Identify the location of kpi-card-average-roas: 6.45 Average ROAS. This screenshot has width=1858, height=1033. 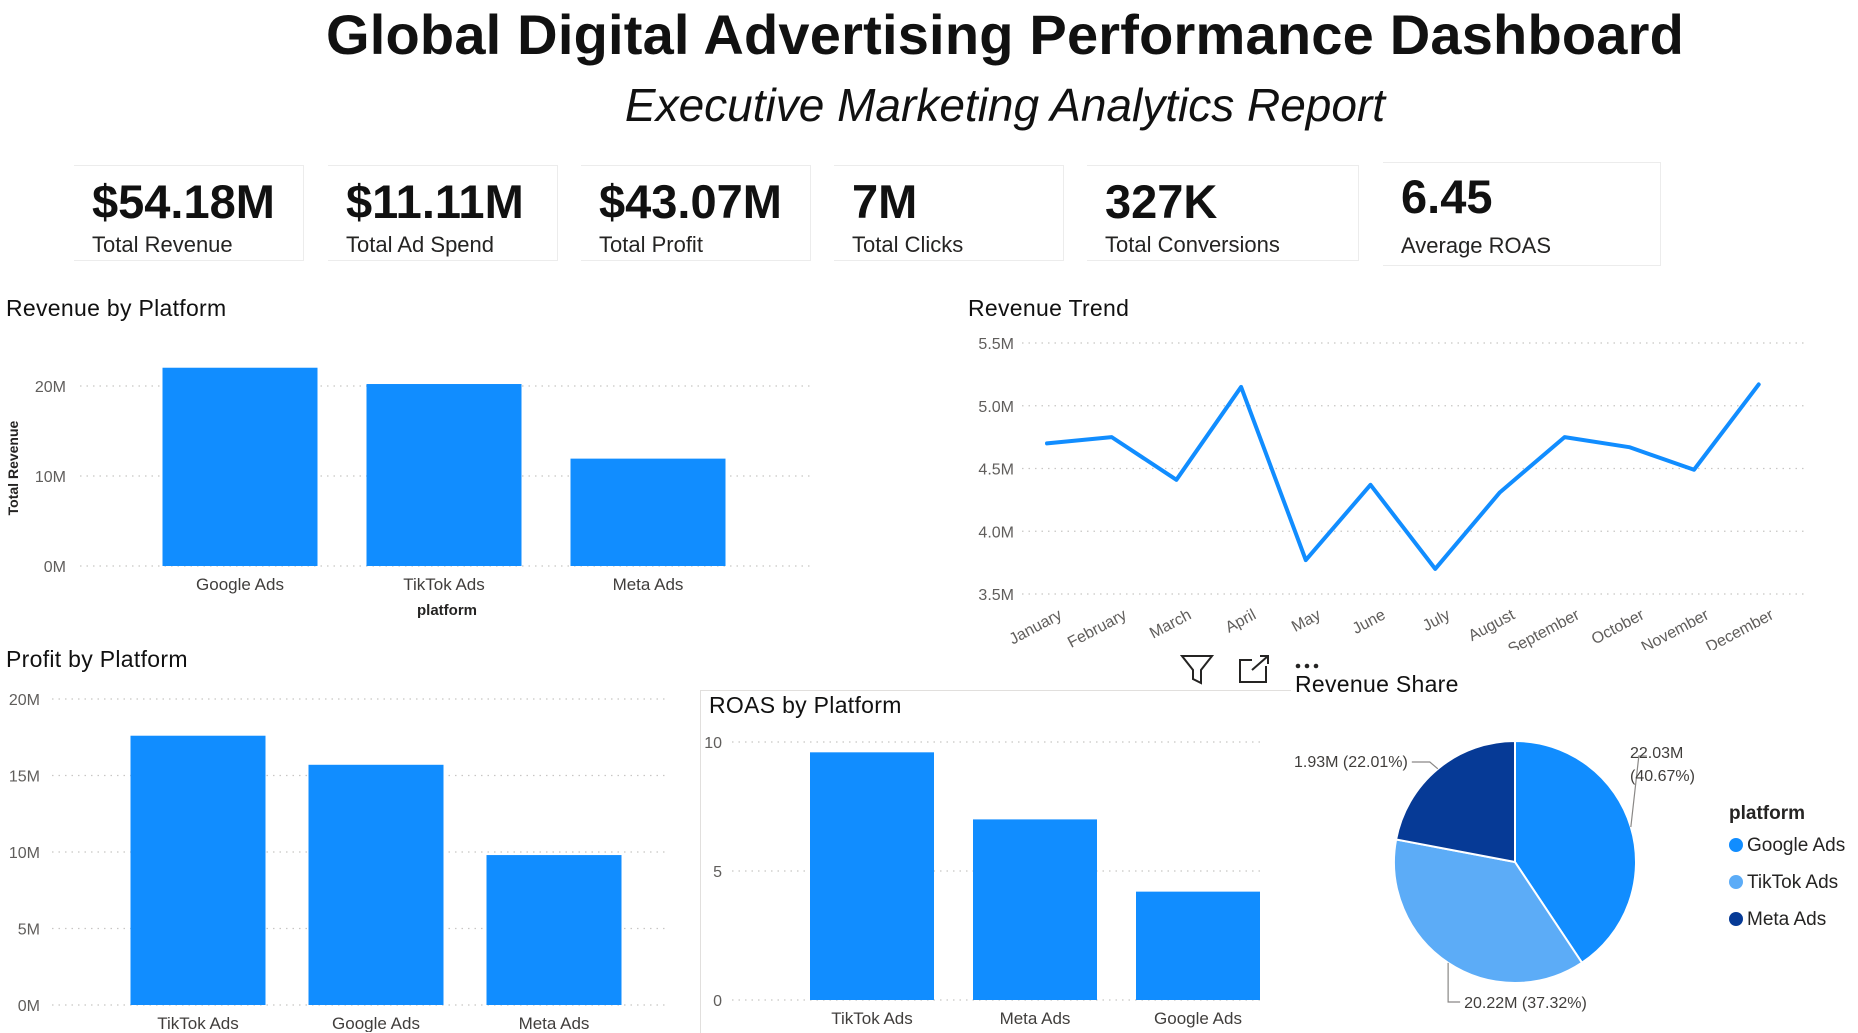
(1522, 214).